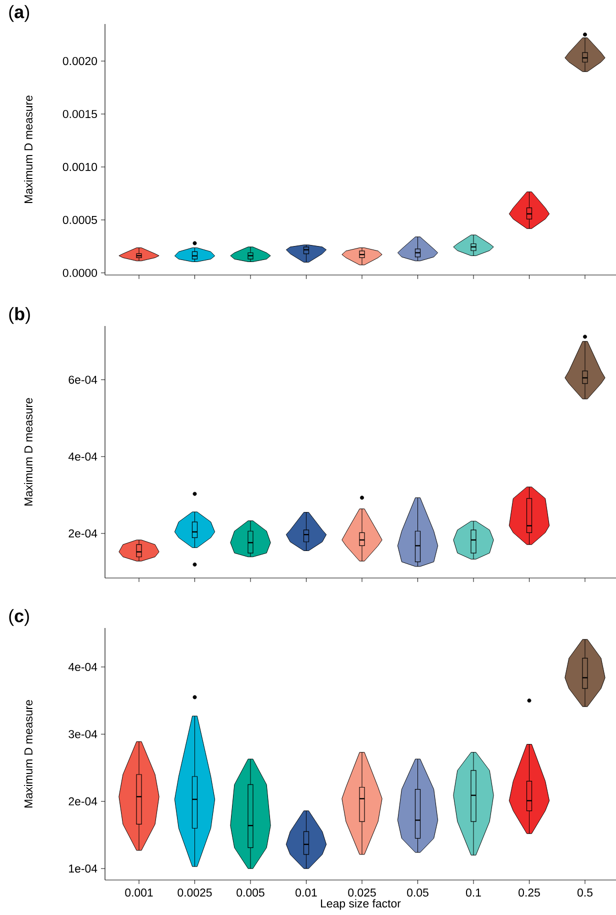  I want to click on x-tick-label: 0.001, so click(139, 892).